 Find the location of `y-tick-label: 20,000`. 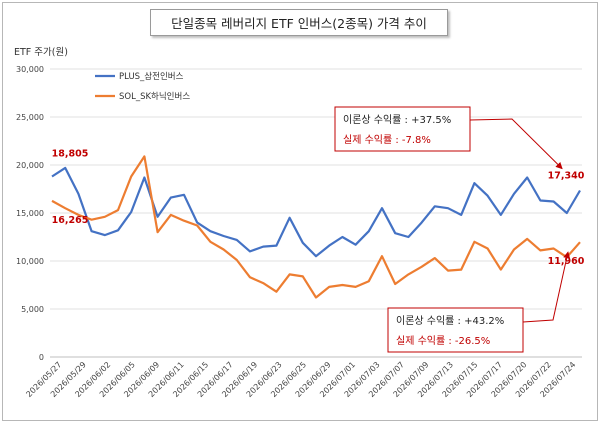

y-tick-label: 20,000 is located at coordinates (30, 165).